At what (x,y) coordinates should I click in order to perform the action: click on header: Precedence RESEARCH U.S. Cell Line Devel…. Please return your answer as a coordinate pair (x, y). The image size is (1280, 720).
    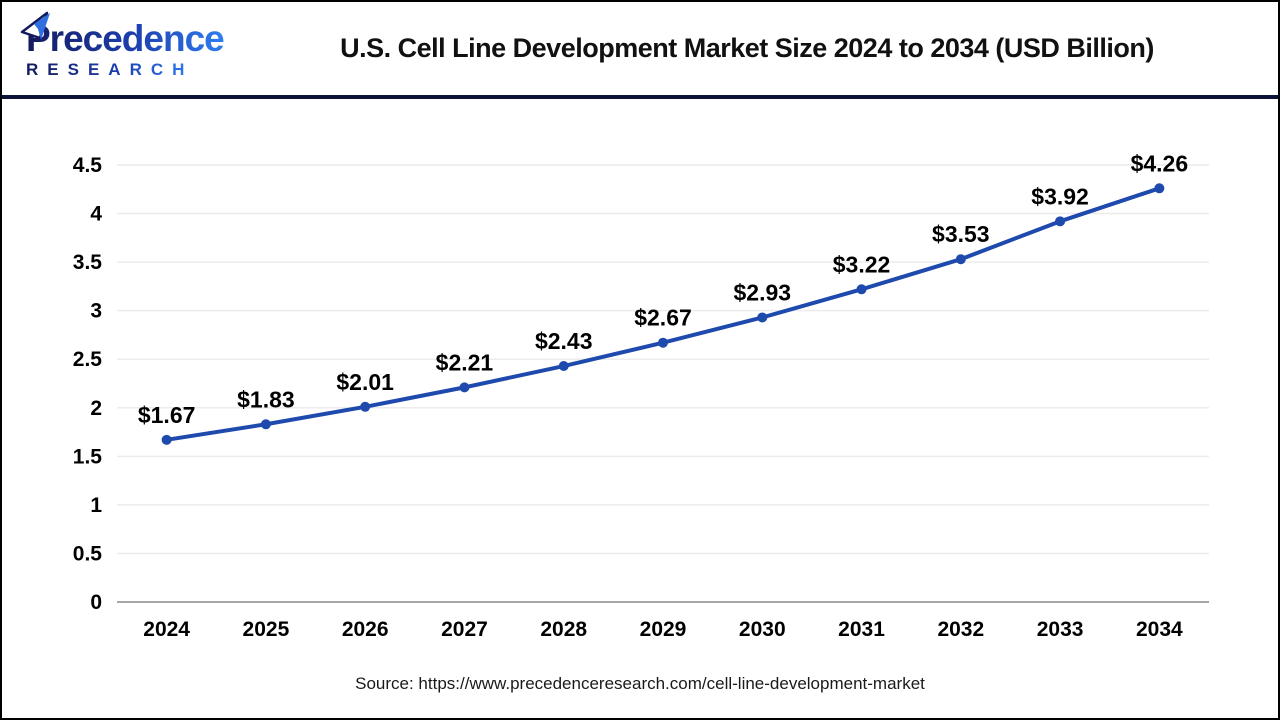
    Looking at the image, I should click on (640, 50).